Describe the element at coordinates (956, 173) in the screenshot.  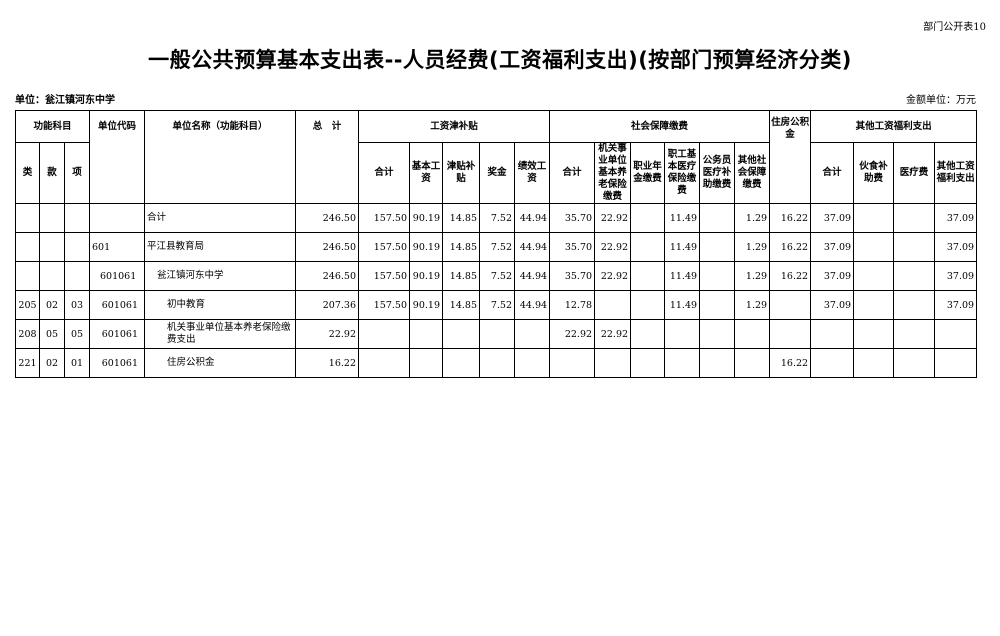
I see `header-other-col: 其他工资福利支出` at that location.